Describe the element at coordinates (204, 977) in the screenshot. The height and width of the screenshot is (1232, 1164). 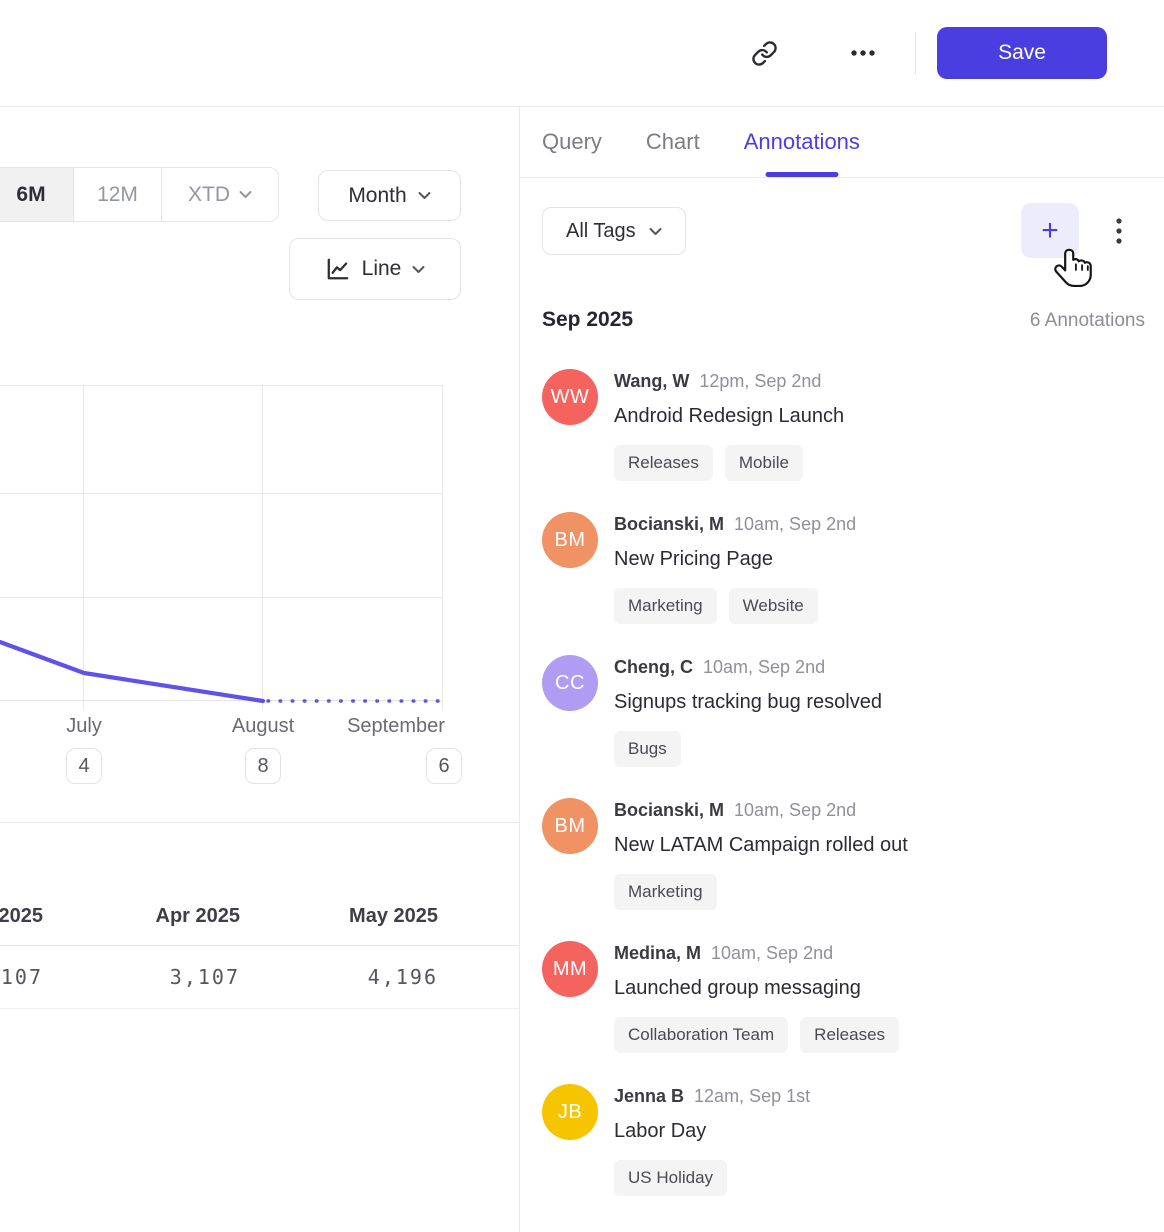
I see `table-cell: 3,107` at that location.